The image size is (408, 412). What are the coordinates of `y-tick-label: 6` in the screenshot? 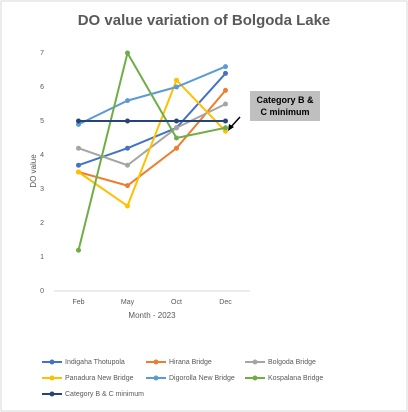 It's located at (42, 87).